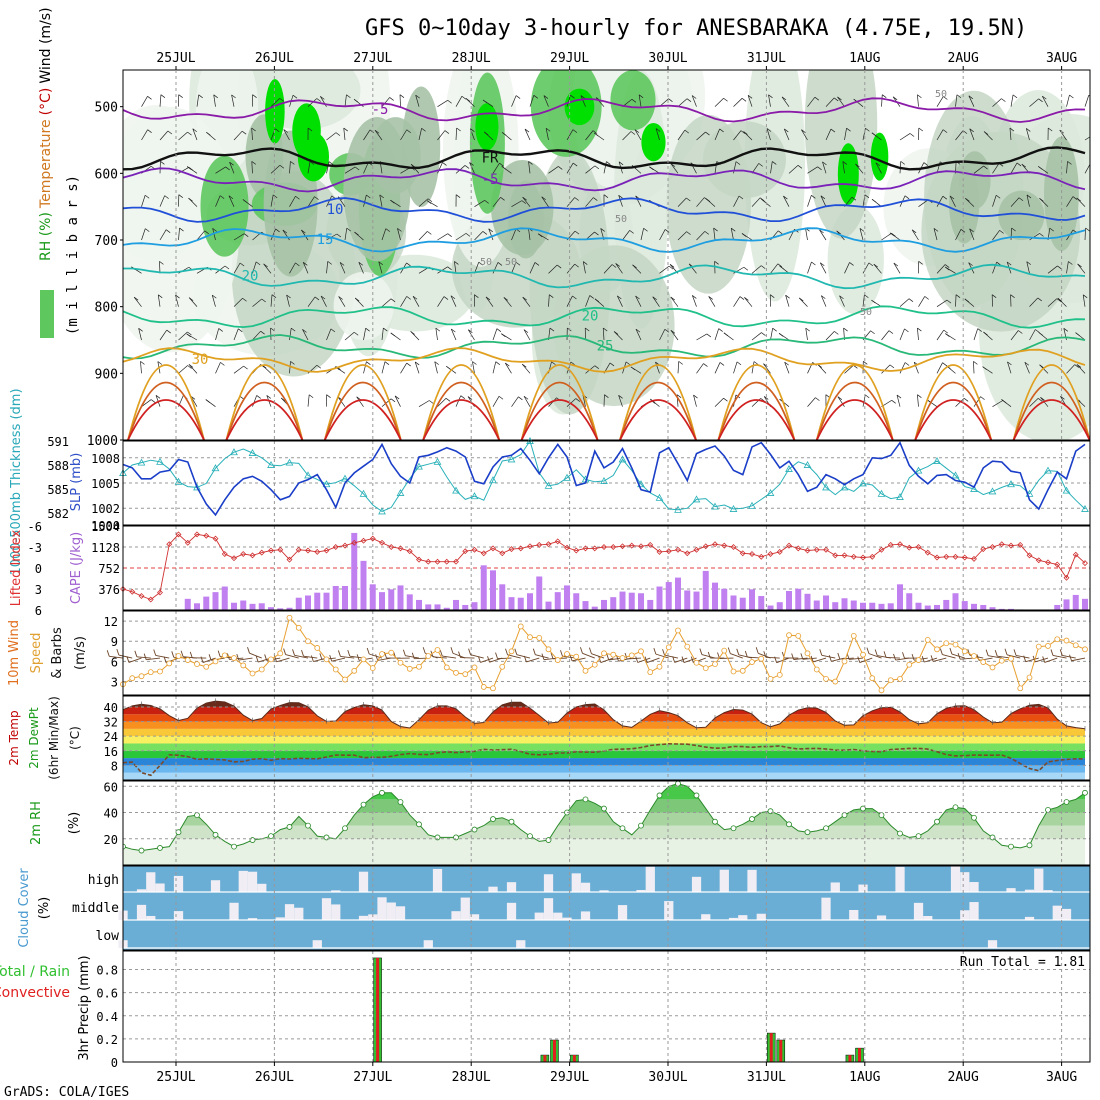 The width and height of the screenshot is (1100, 1100). I want to click on rh-contour-label: 50, so click(511, 262).